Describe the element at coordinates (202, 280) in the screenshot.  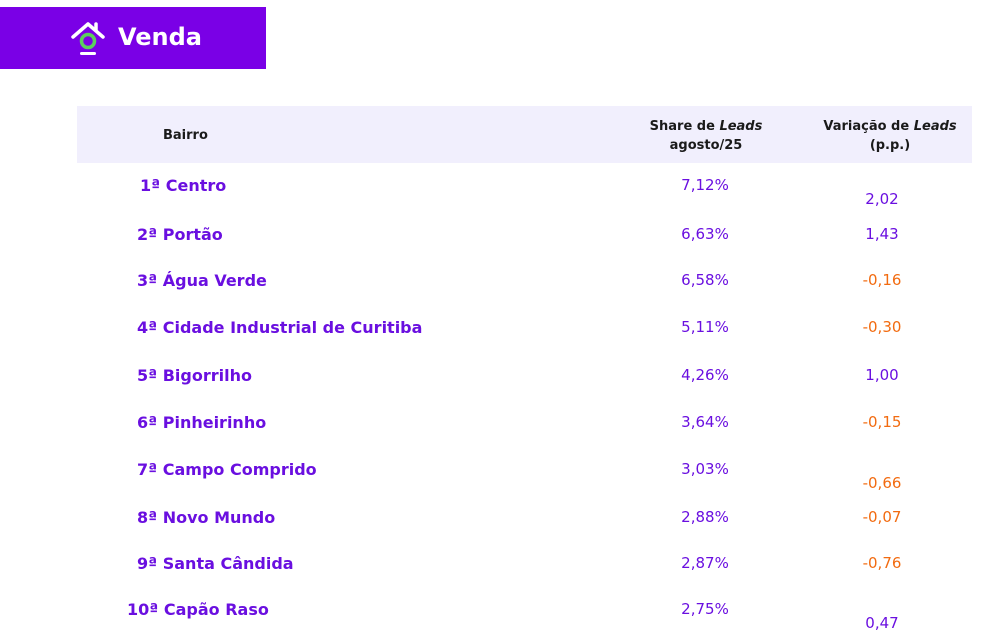
I see `row-bairro: 3ª Água Verde` at that location.